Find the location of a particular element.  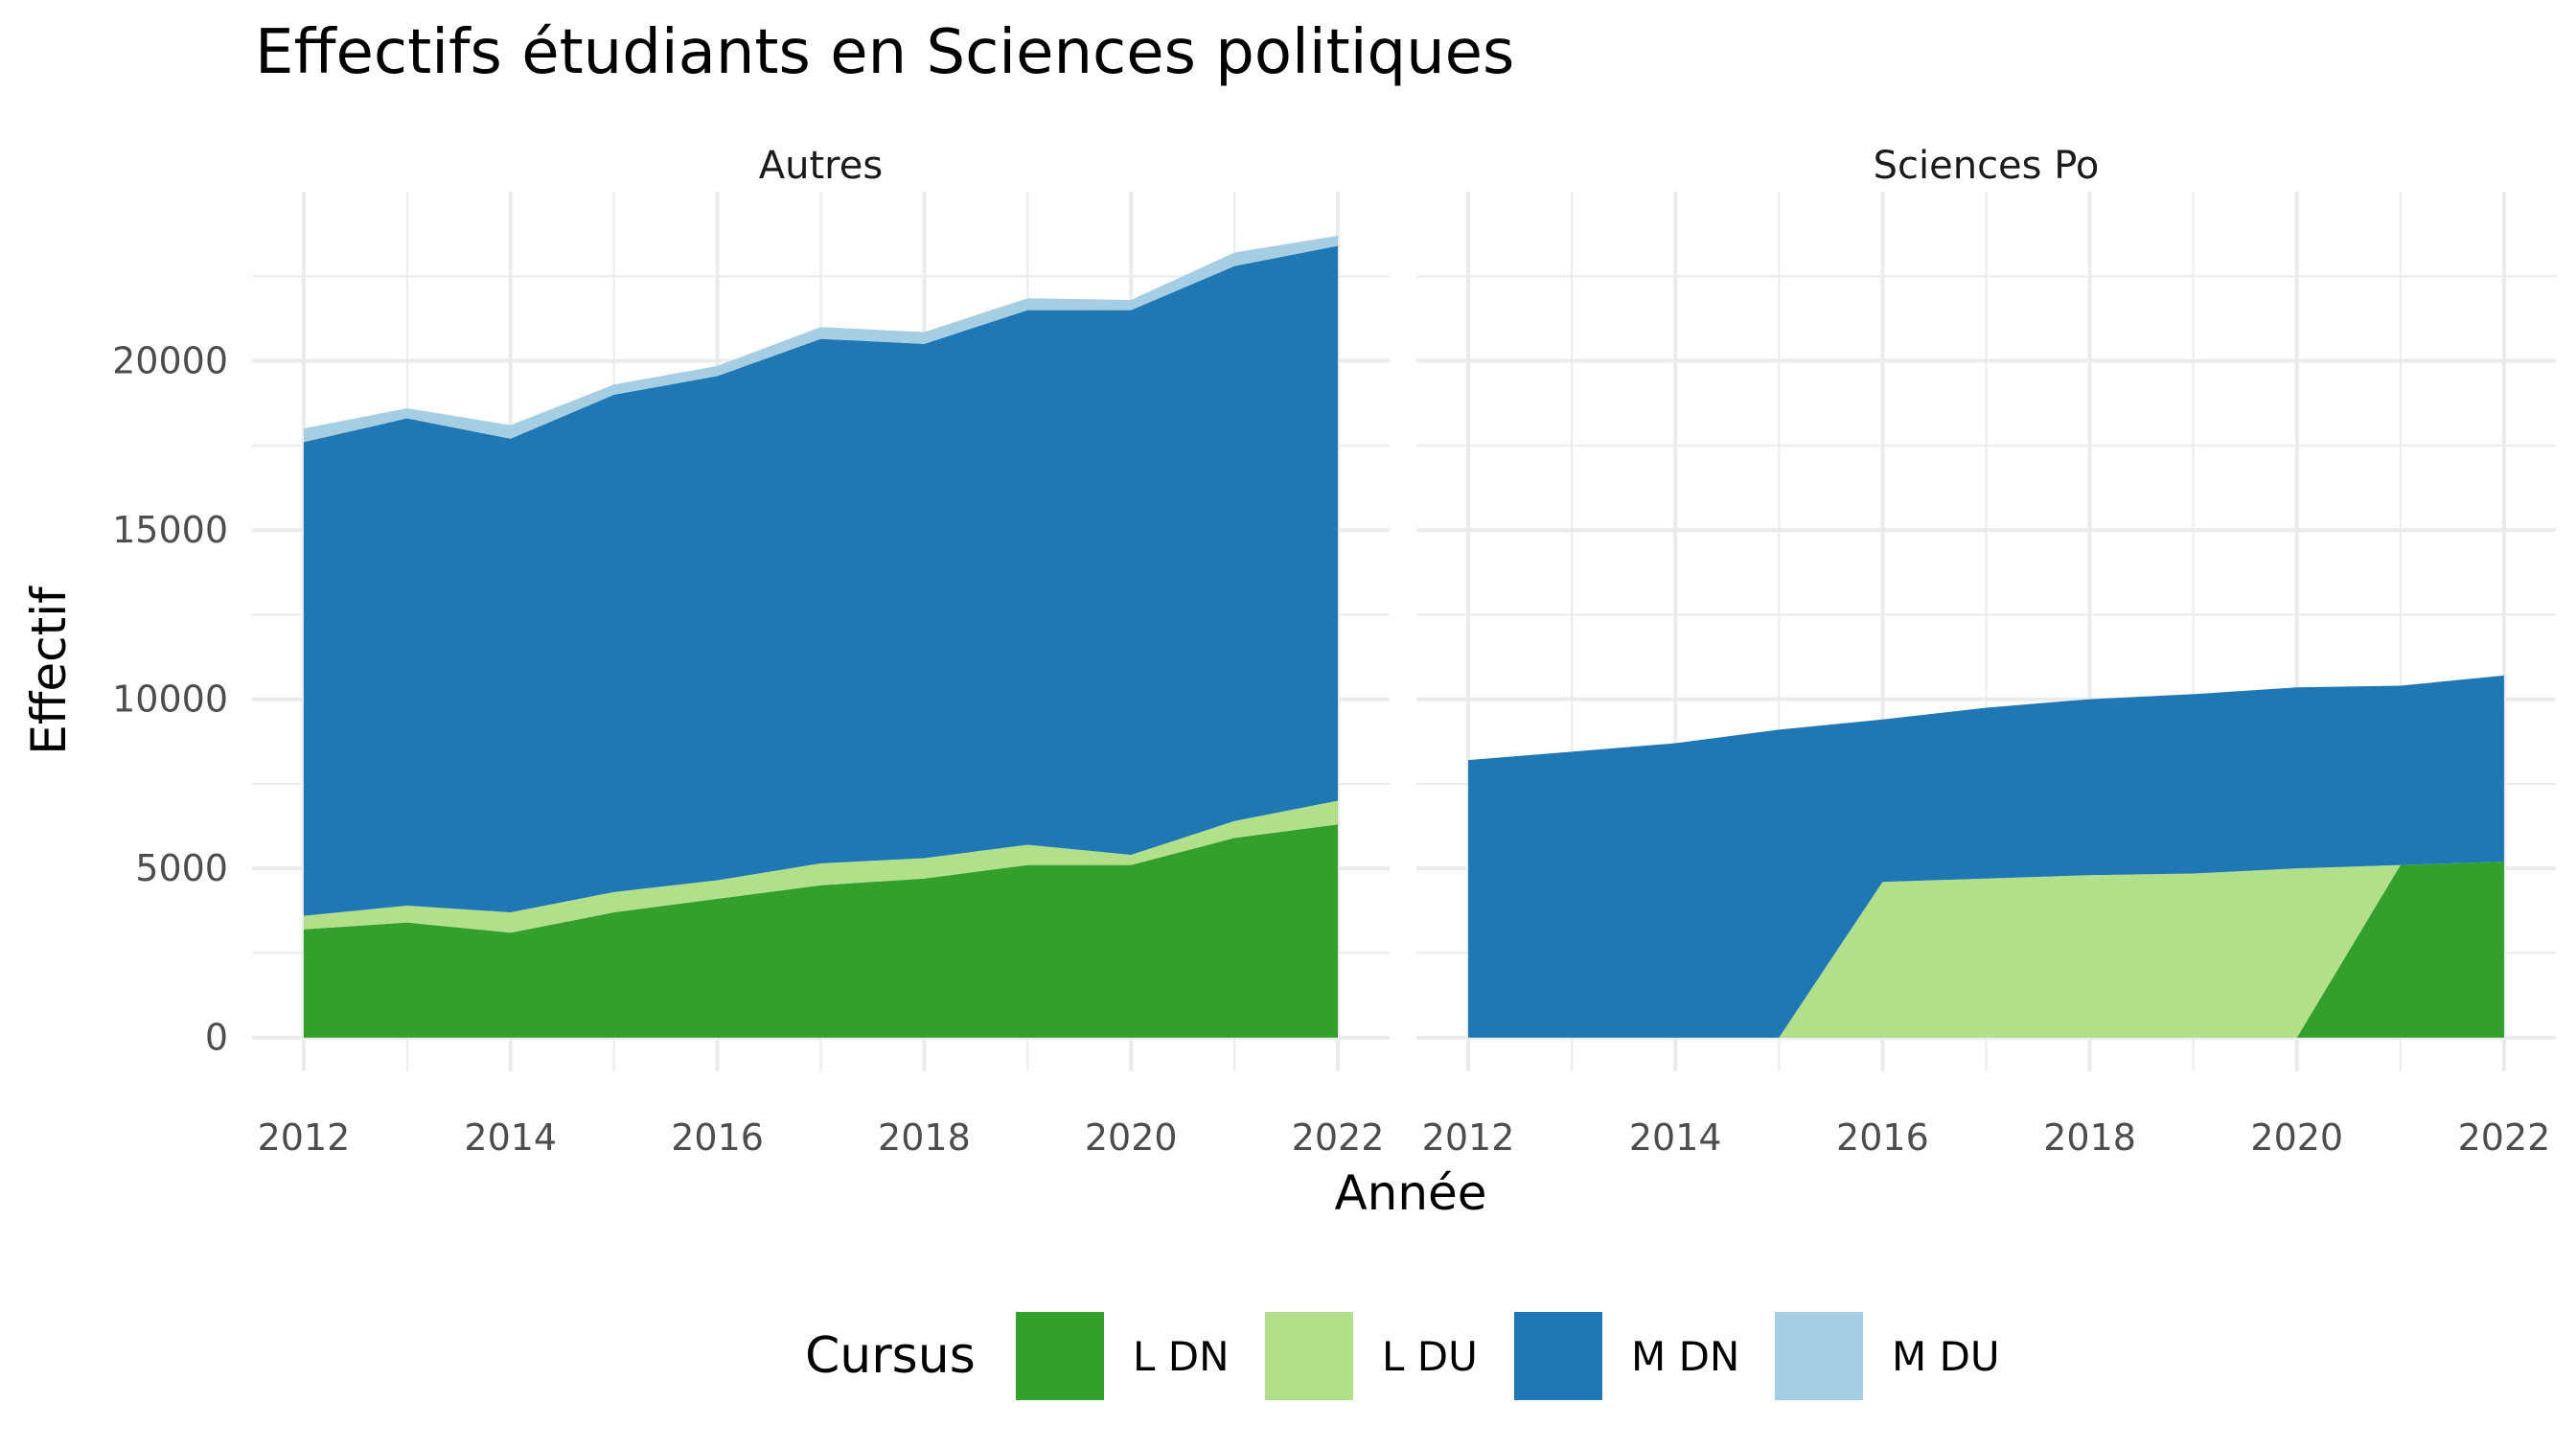

y-axis-title: Effectif is located at coordinates (49, 670).